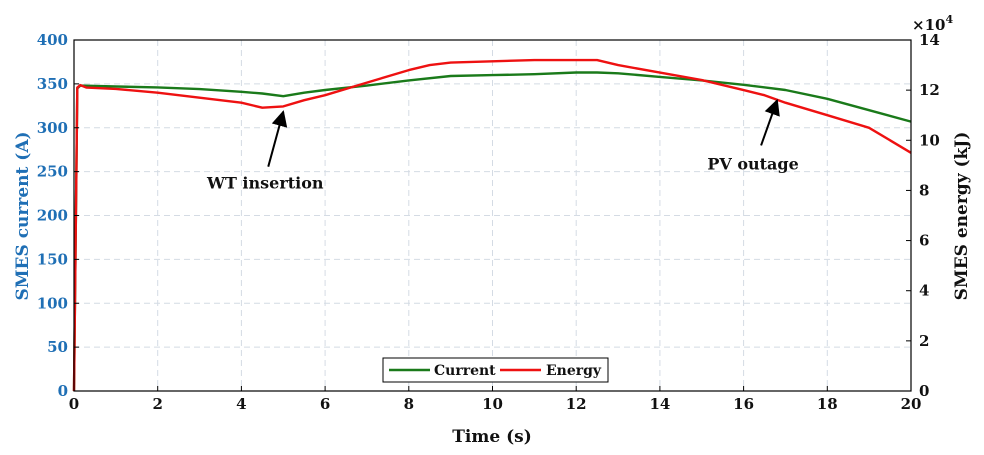 The height and width of the screenshot is (455, 984). I want to click on annotation-label: PV outage, so click(752, 163).